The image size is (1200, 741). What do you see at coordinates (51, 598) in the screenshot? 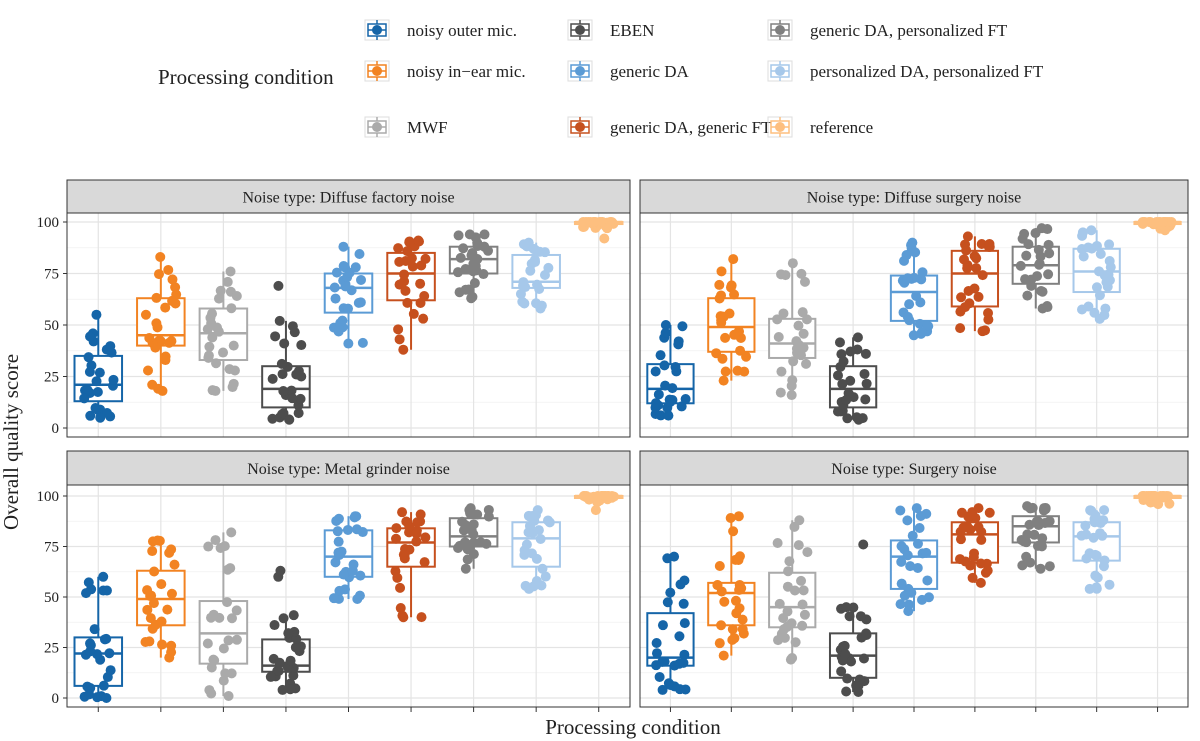
I see `y-tick-label: 50` at bounding box center [51, 598].